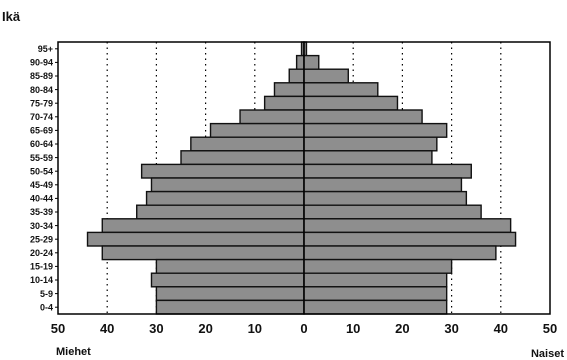 Image resolution: width=567 pixels, height=360 pixels. I want to click on y-axis-title: Ikä, so click(11, 16).